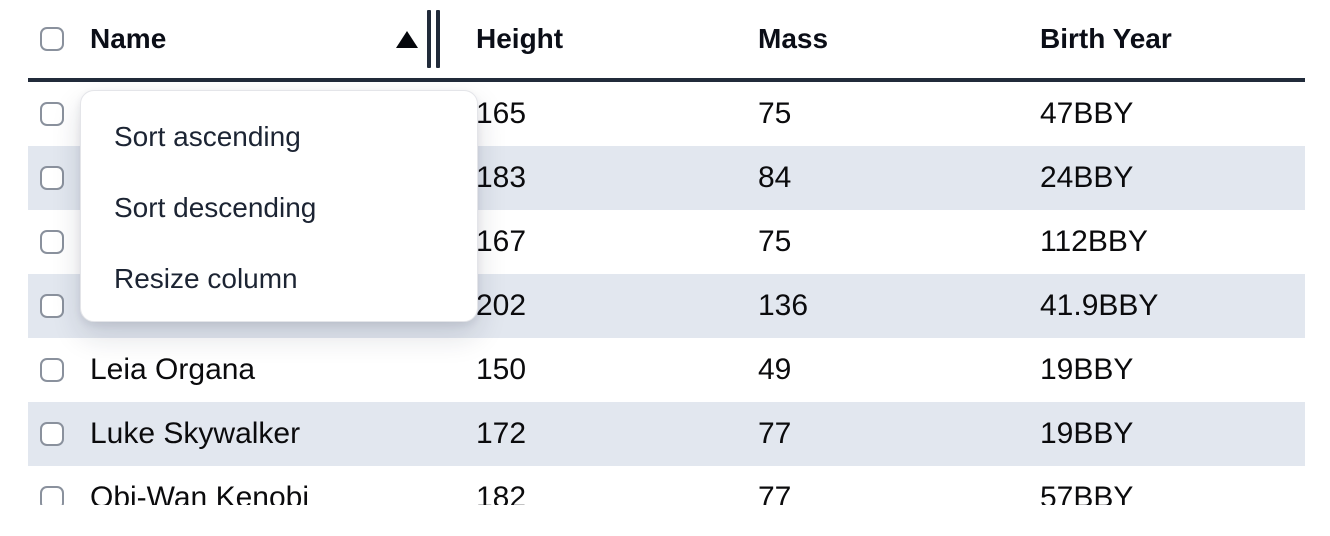 The image size is (1330, 536). What do you see at coordinates (520, 38) in the screenshot?
I see `column-header-height: Height` at bounding box center [520, 38].